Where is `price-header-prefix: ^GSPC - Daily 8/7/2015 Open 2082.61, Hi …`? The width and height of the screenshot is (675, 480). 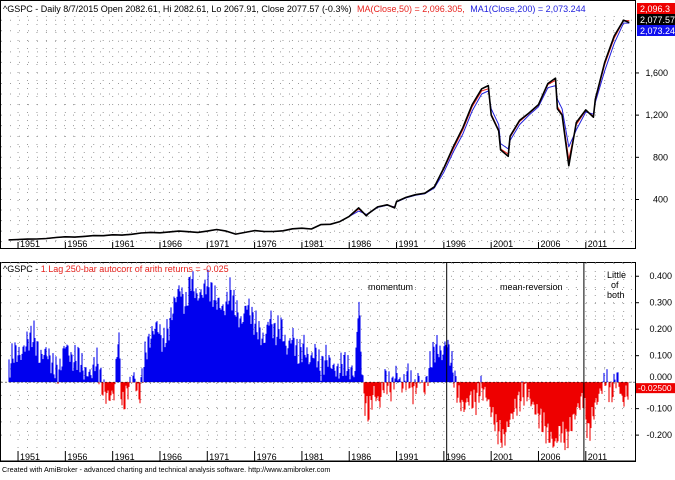
price-header-prefix: ^GSPC - Daily 8/7/2015 Open 2082.61, Hi … is located at coordinates (177, 9).